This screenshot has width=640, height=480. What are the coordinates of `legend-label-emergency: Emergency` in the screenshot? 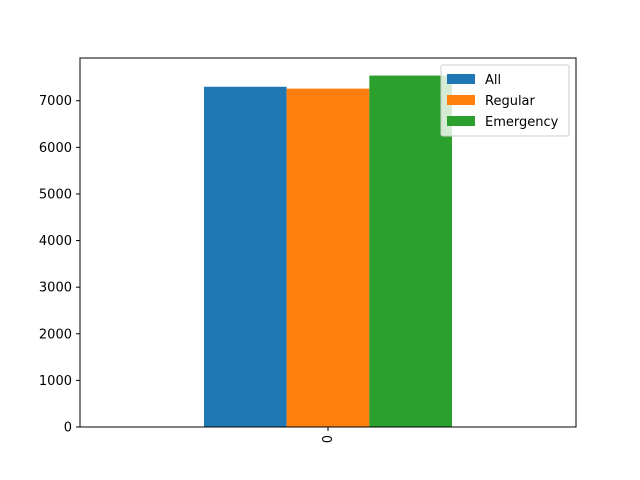 It's located at (522, 122).